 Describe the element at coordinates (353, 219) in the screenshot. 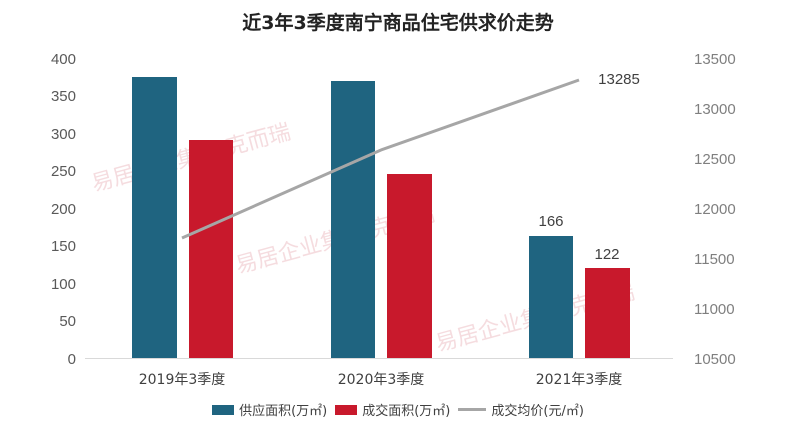

I see `bar-supply-2020` at that location.